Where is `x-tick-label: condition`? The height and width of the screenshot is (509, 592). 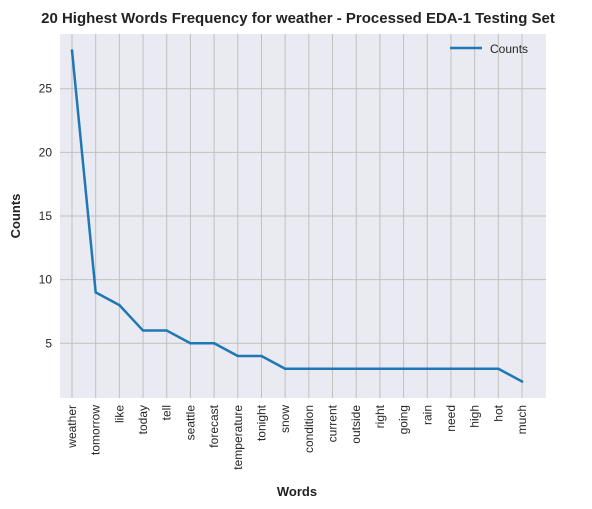
x-tick-label: condition is located at coordinates (309, 429).